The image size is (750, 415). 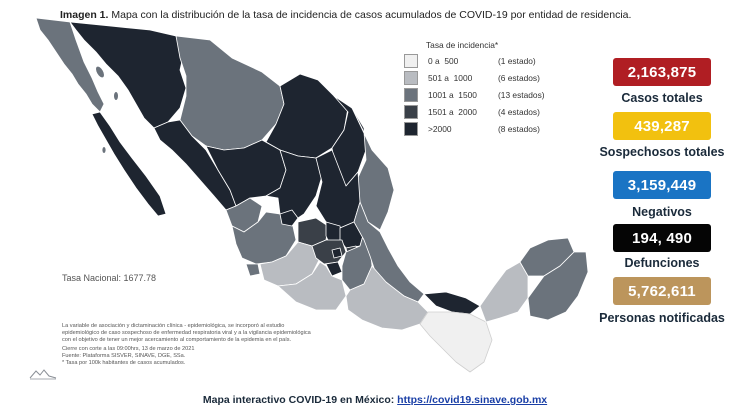 I want to click on stat-box-sospechosos: 439,287, so click(x=662, y=126).